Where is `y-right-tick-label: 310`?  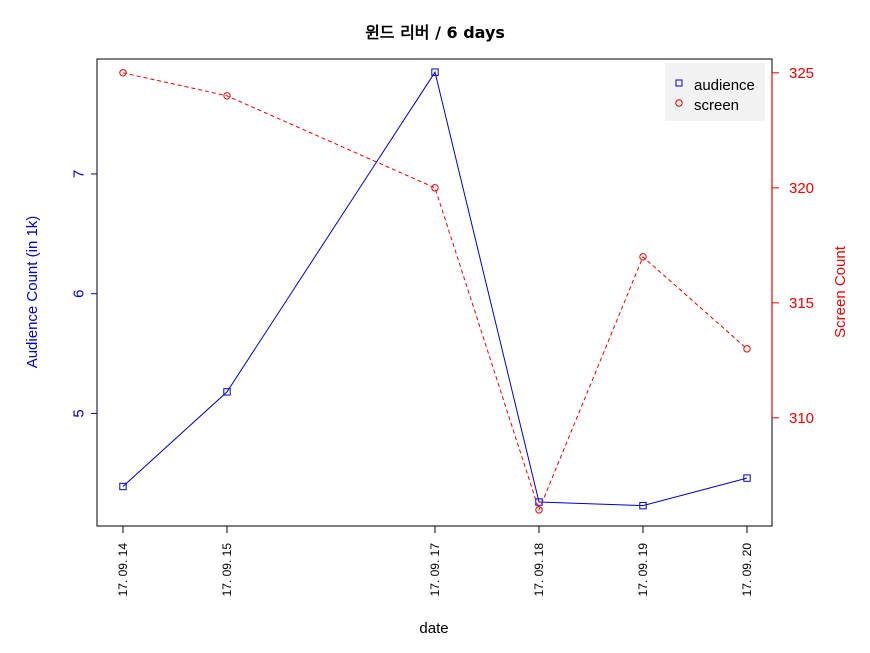 y-right-tick-label: 310 is located at coordinates (801, 418).